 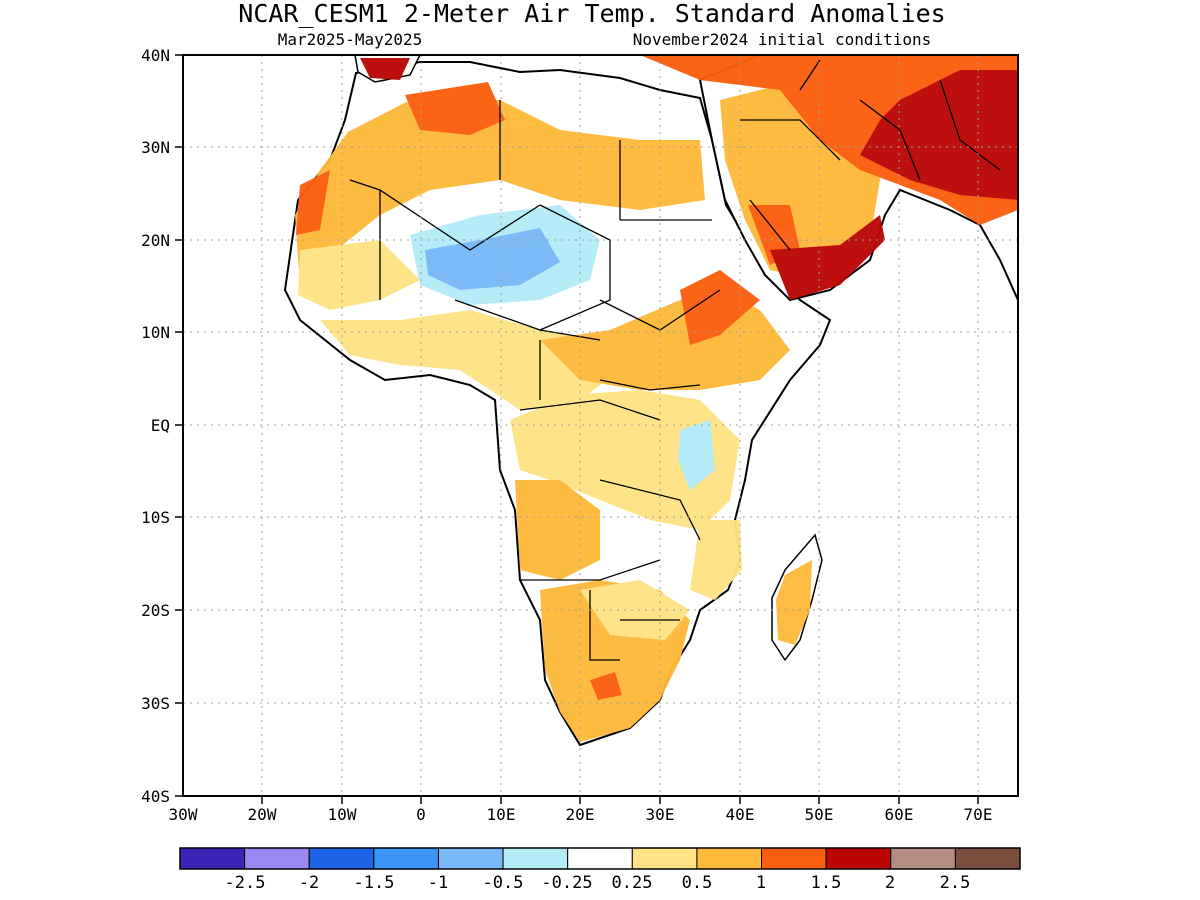 I want to click on legend-label: -0.5, so click(x=503, y=883).